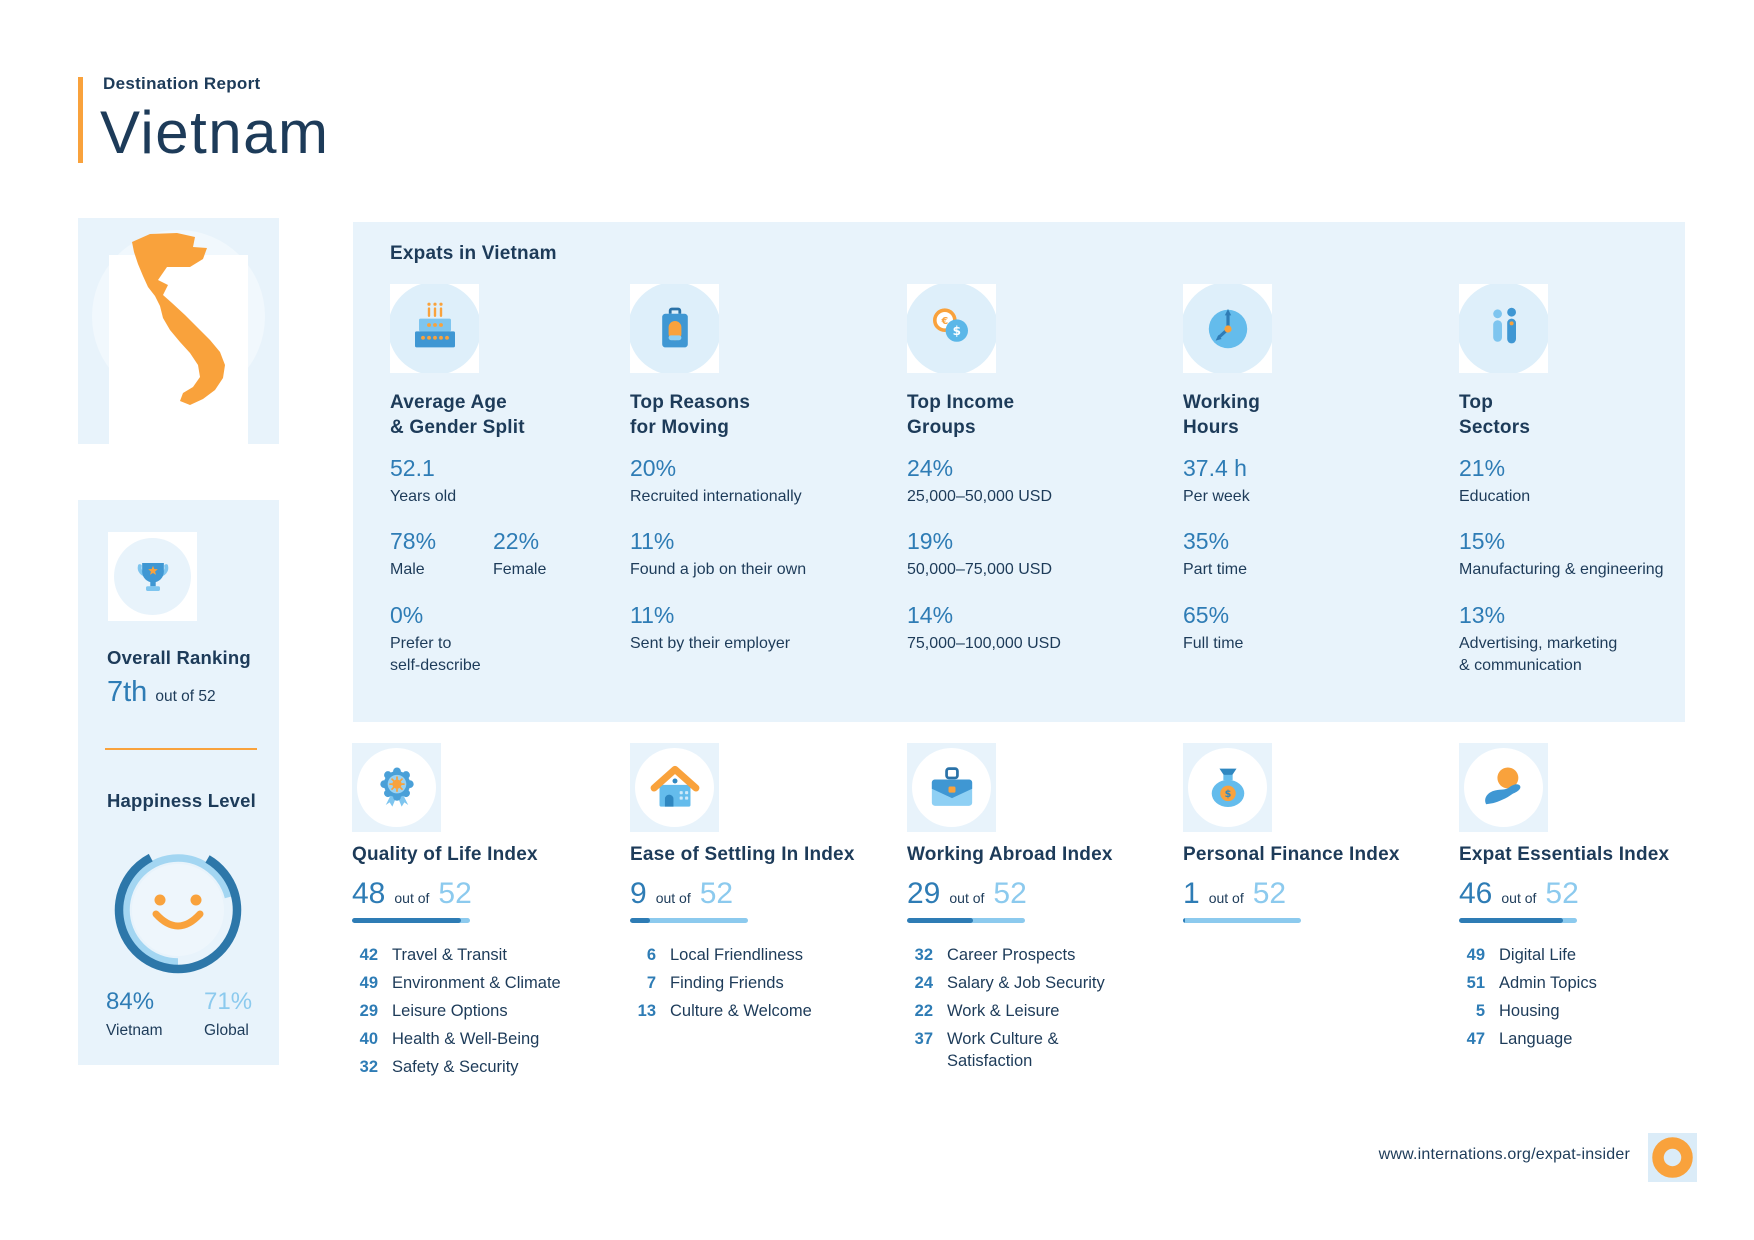  I want to click on happiness-stats: 84% Vietnam 71% Global, so click(204, 1014).